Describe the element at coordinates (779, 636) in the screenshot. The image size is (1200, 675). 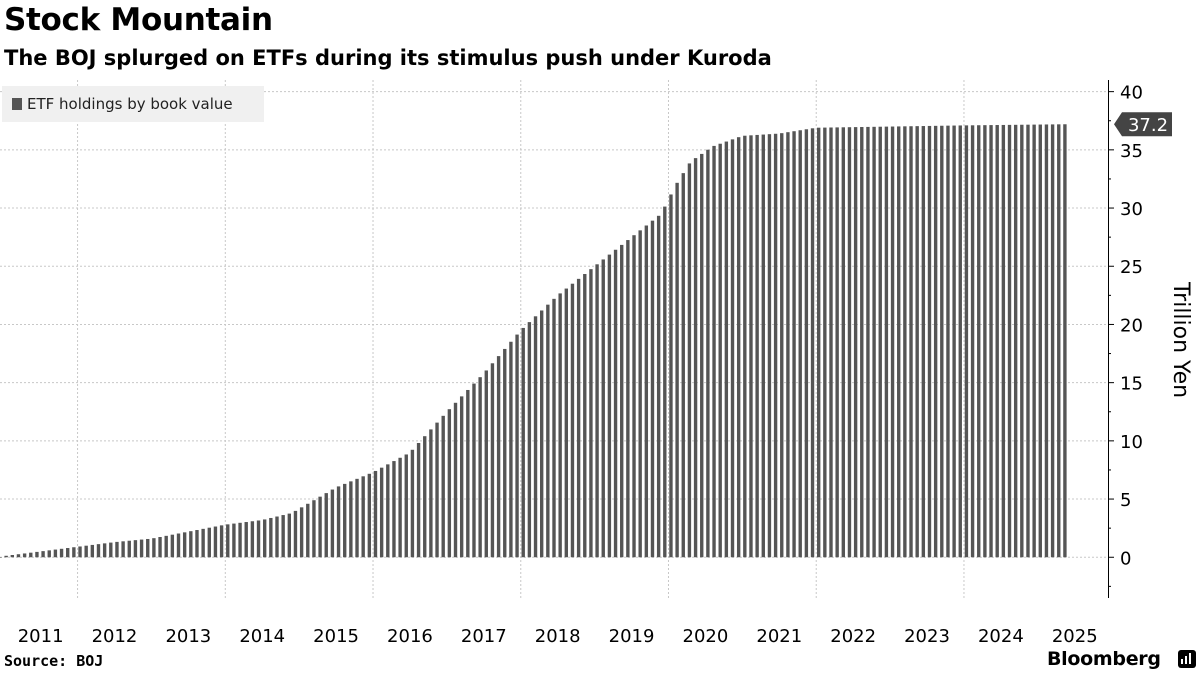
I see `x-tick-label: 2021` at that location.